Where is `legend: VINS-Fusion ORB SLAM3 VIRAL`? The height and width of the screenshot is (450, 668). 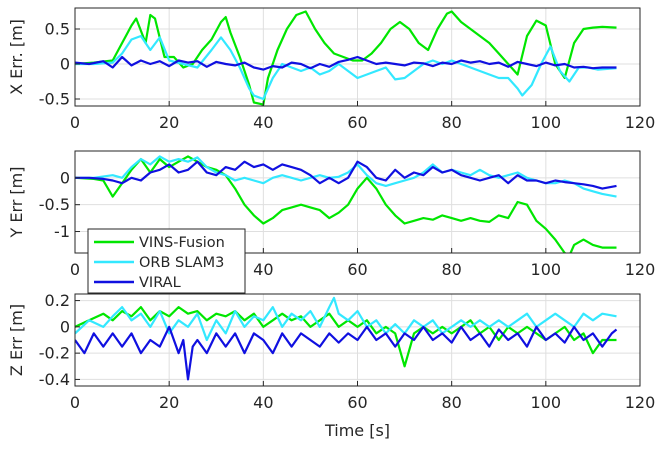
legend: VINS-Fusion ORB SLAM3 VIRAL is located at coordinates (166, 261).